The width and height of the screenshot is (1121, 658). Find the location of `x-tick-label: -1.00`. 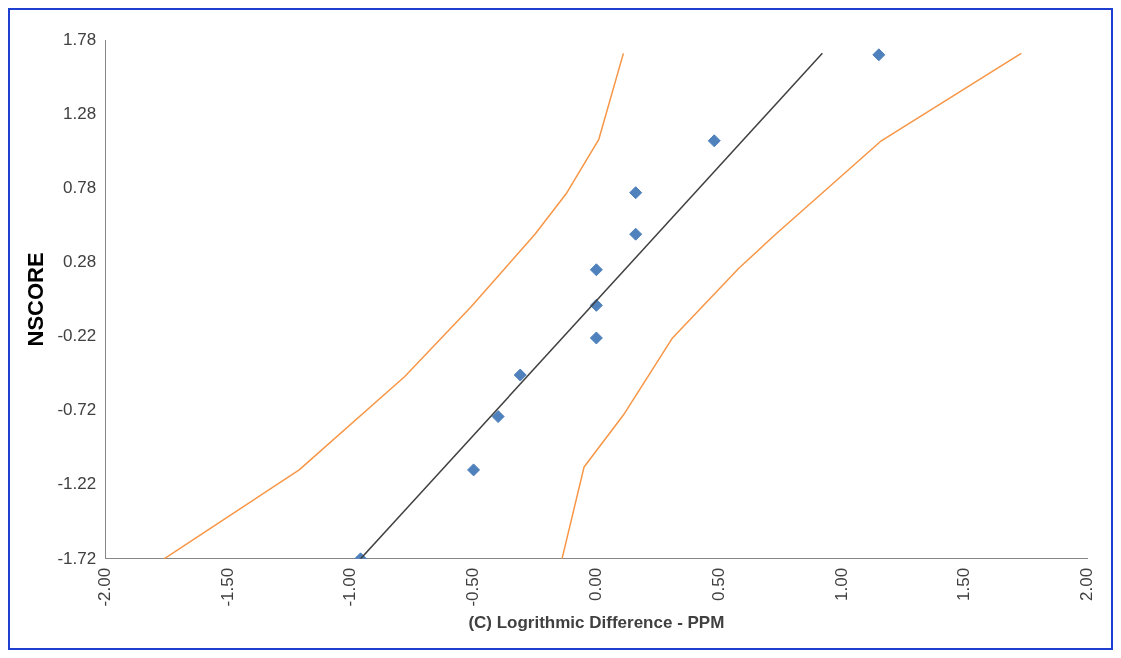

x-tick-label: -1.00 is located at coordinates (350, 587).